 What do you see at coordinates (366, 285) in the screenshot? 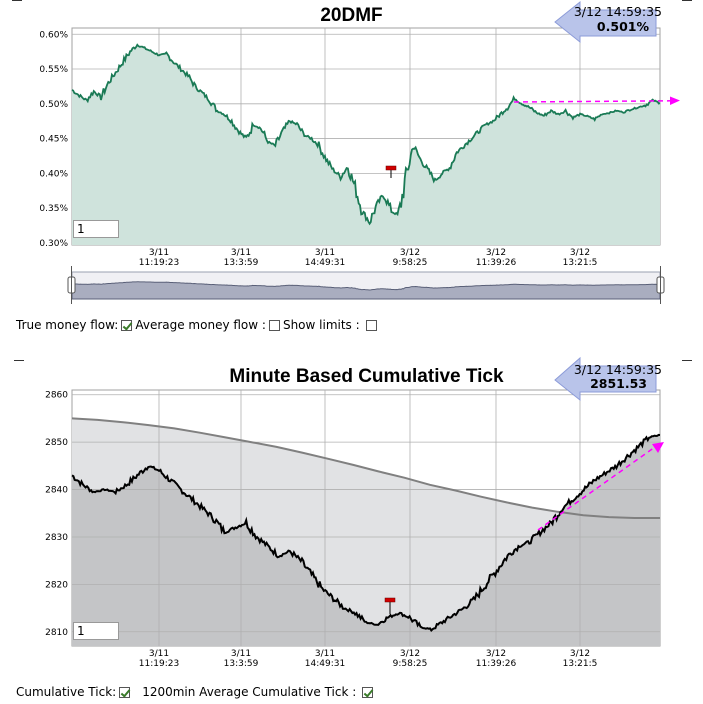
I see `range-navigator` at bounding box center [366, 285].